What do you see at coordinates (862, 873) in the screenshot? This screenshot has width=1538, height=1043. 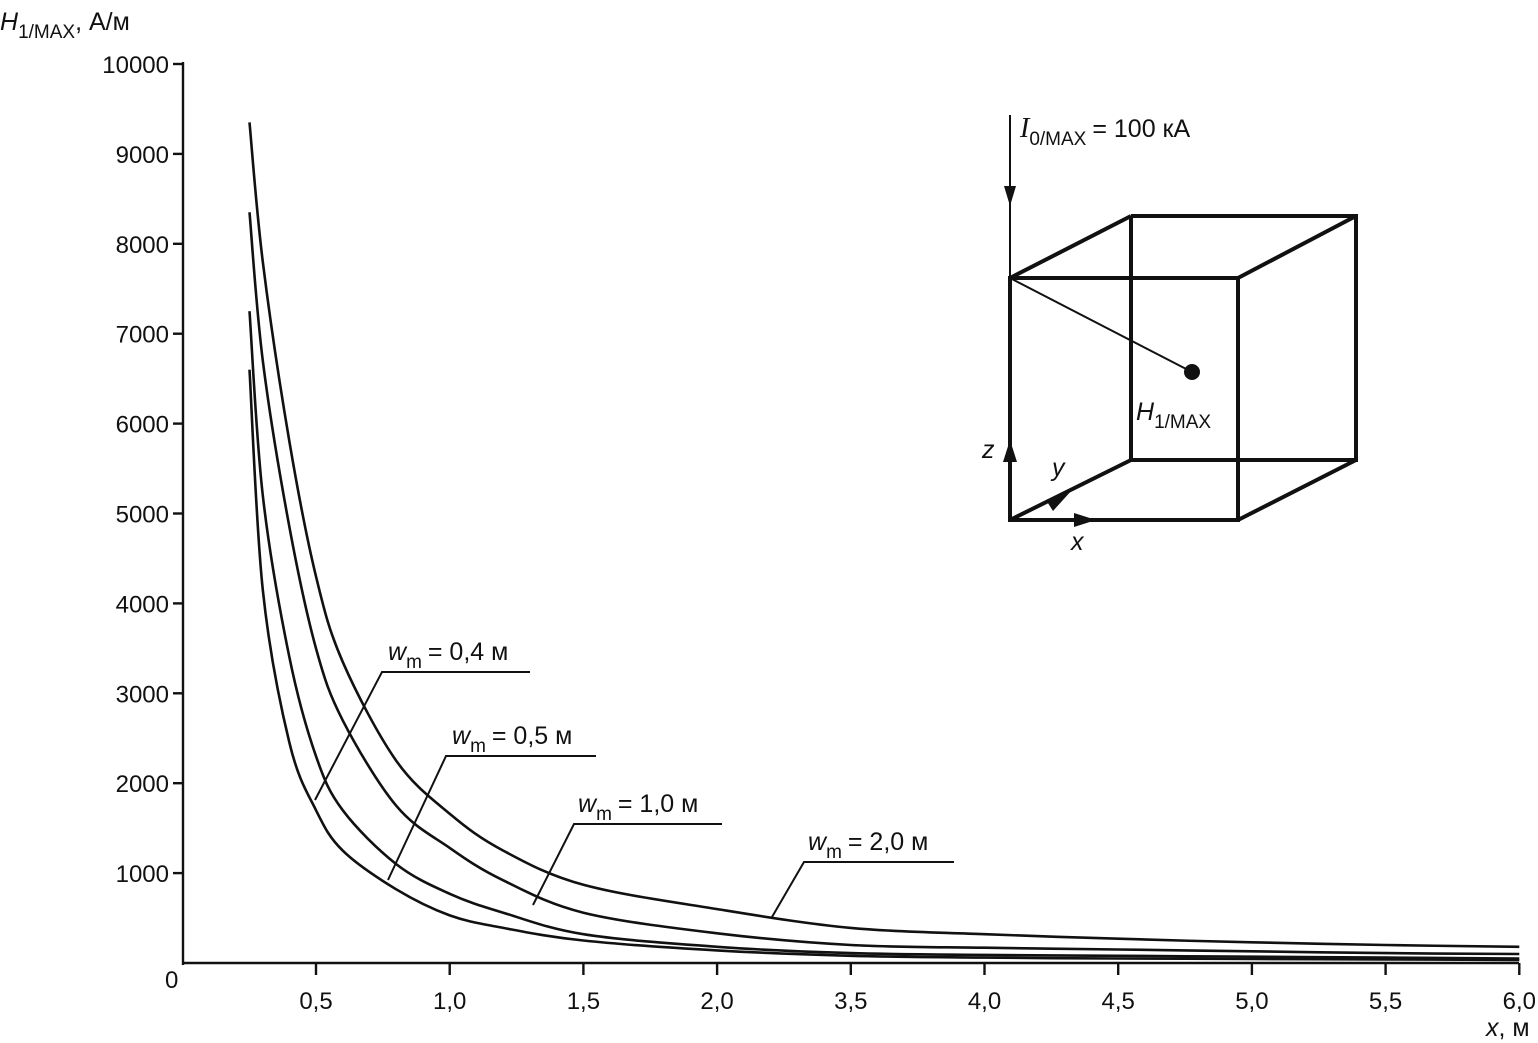 I see `series-label-3: wm = 2,0 м` at bounding box center [862, 873].